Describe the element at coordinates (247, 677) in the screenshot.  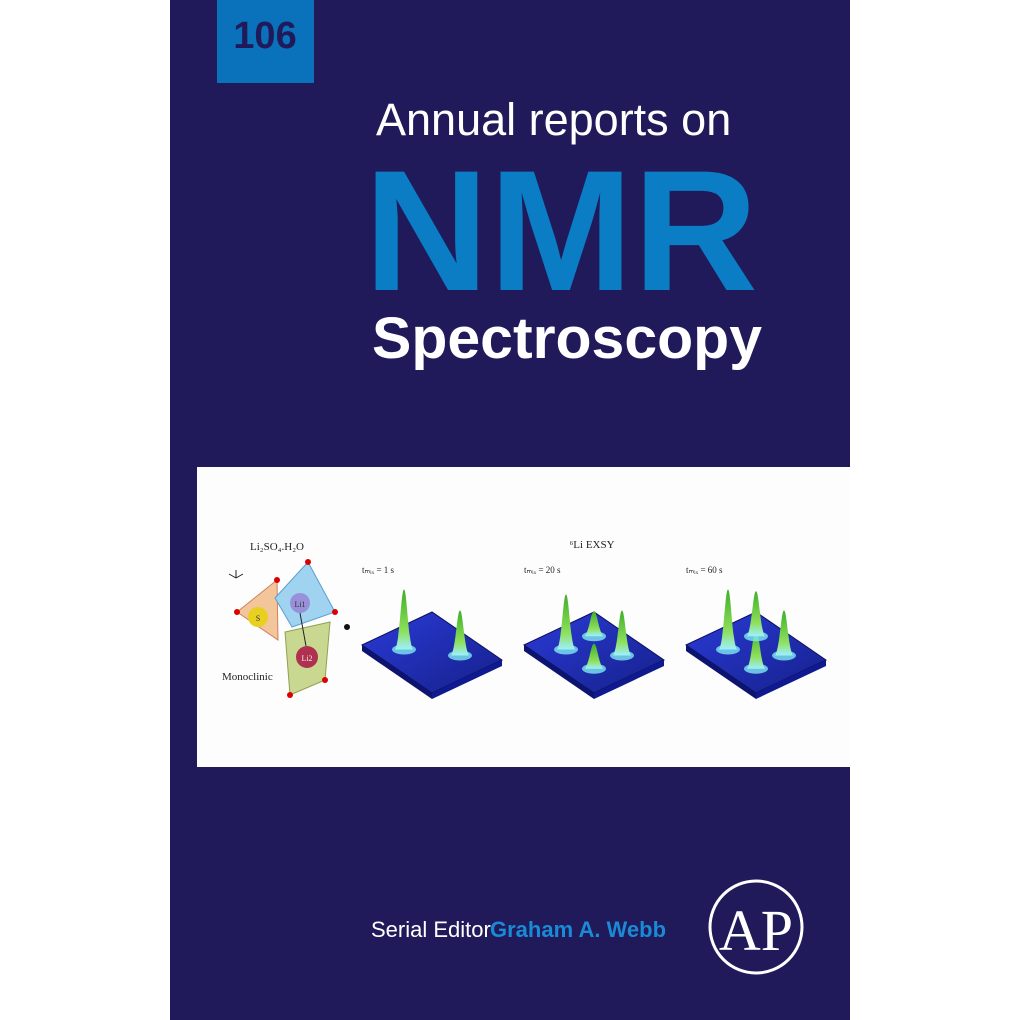
I see `structure-label: Monoclinic` at that location.